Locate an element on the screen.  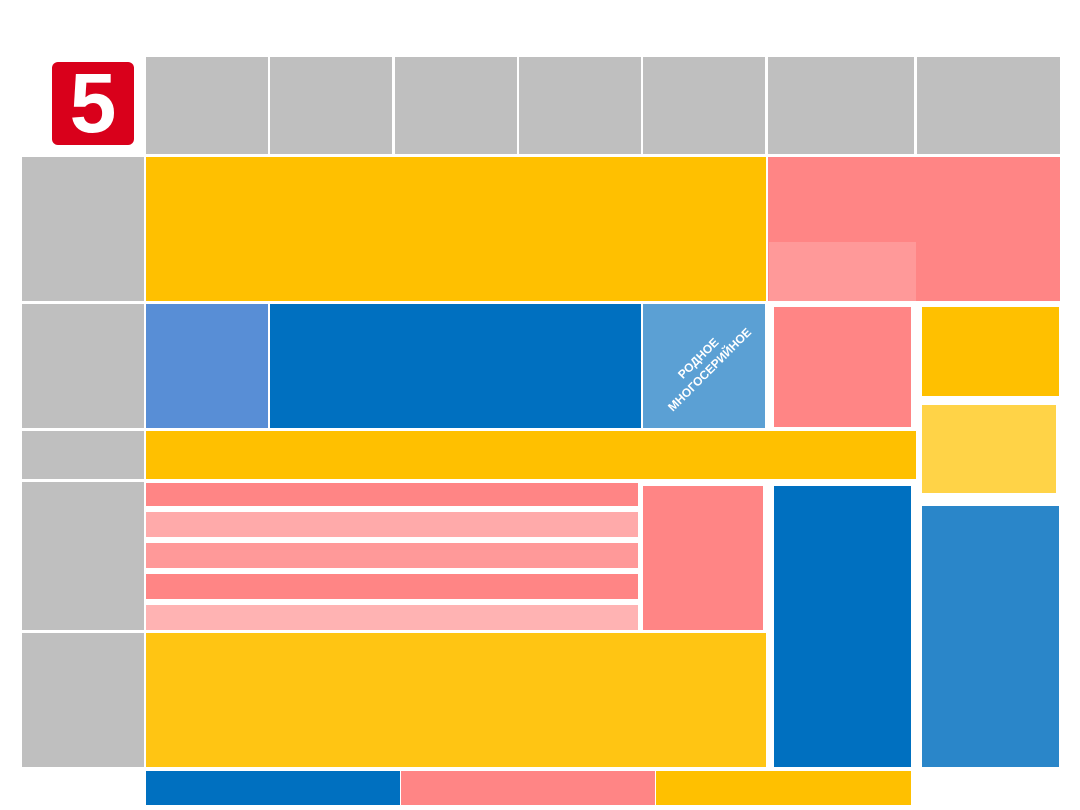
genre-label: РОДНОЕ МНОГОСЕРИЙНОЕ is located at coordinates (703, 363).